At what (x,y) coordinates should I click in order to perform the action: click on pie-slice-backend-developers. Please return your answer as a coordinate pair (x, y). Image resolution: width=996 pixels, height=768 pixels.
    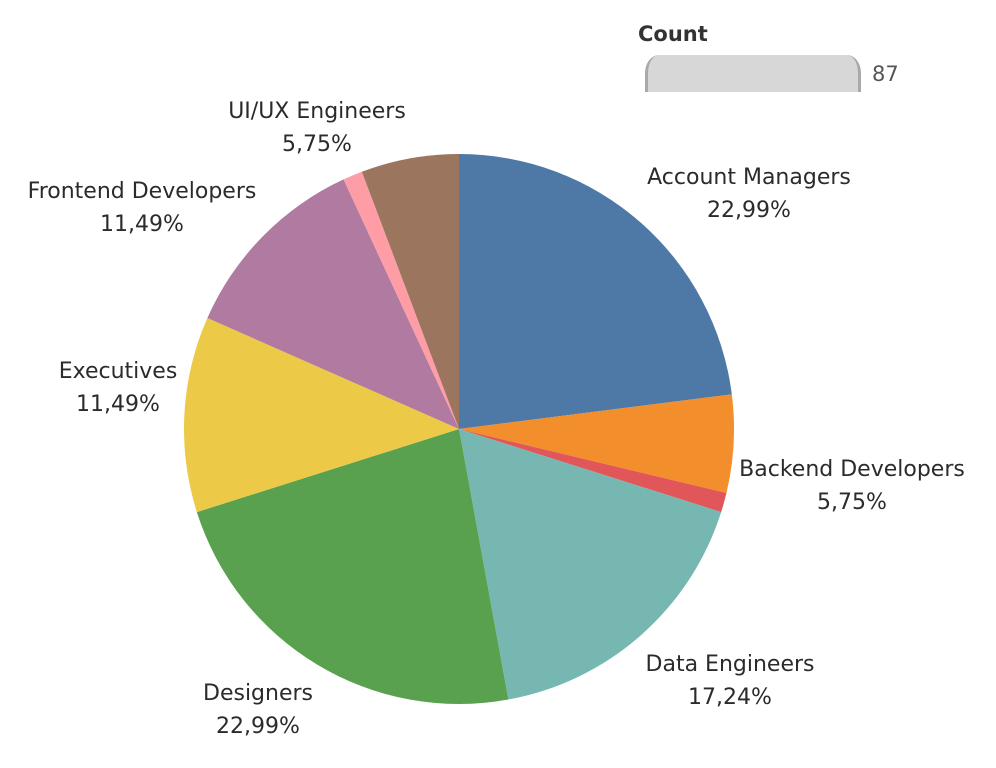
    Looking at the image, I should click on (597, 443).